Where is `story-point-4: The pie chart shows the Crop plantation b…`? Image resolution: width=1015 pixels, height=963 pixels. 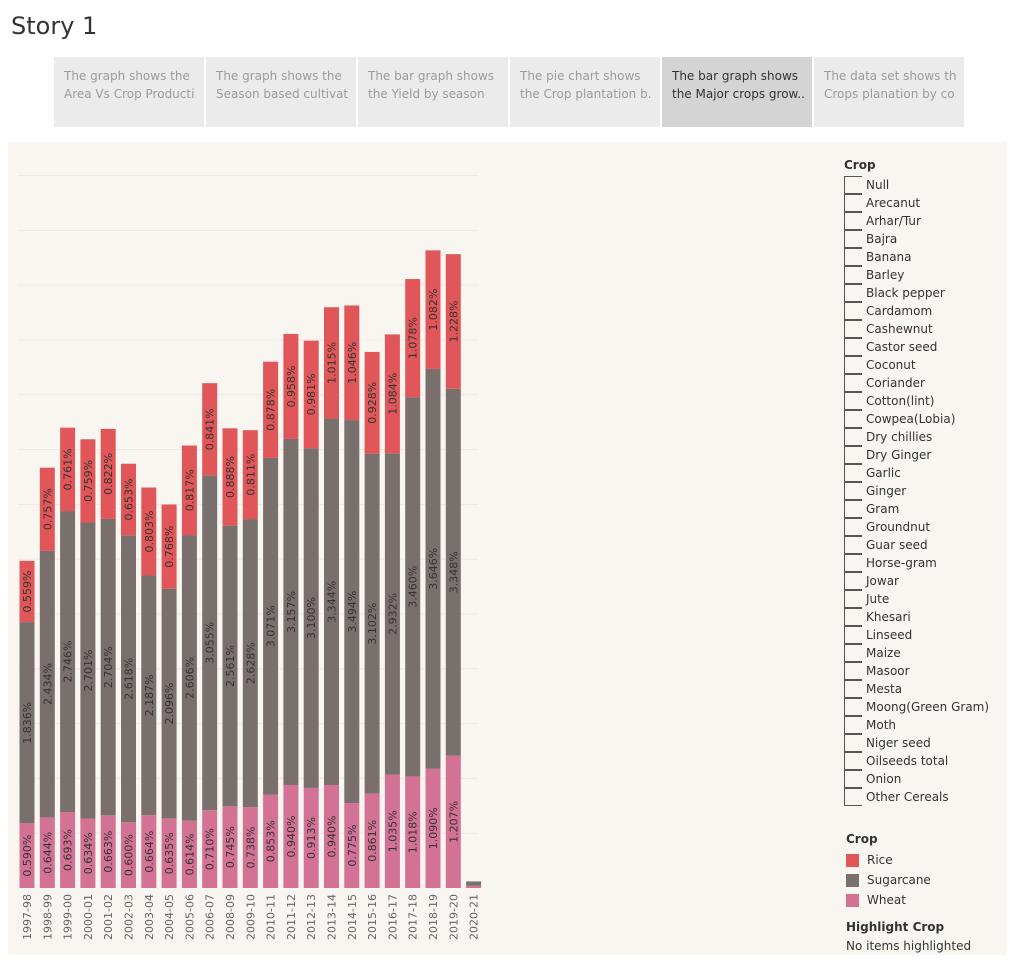
story-point-4: The pie chart shows the Crop plantation b… is located at coordinates (585, 92).